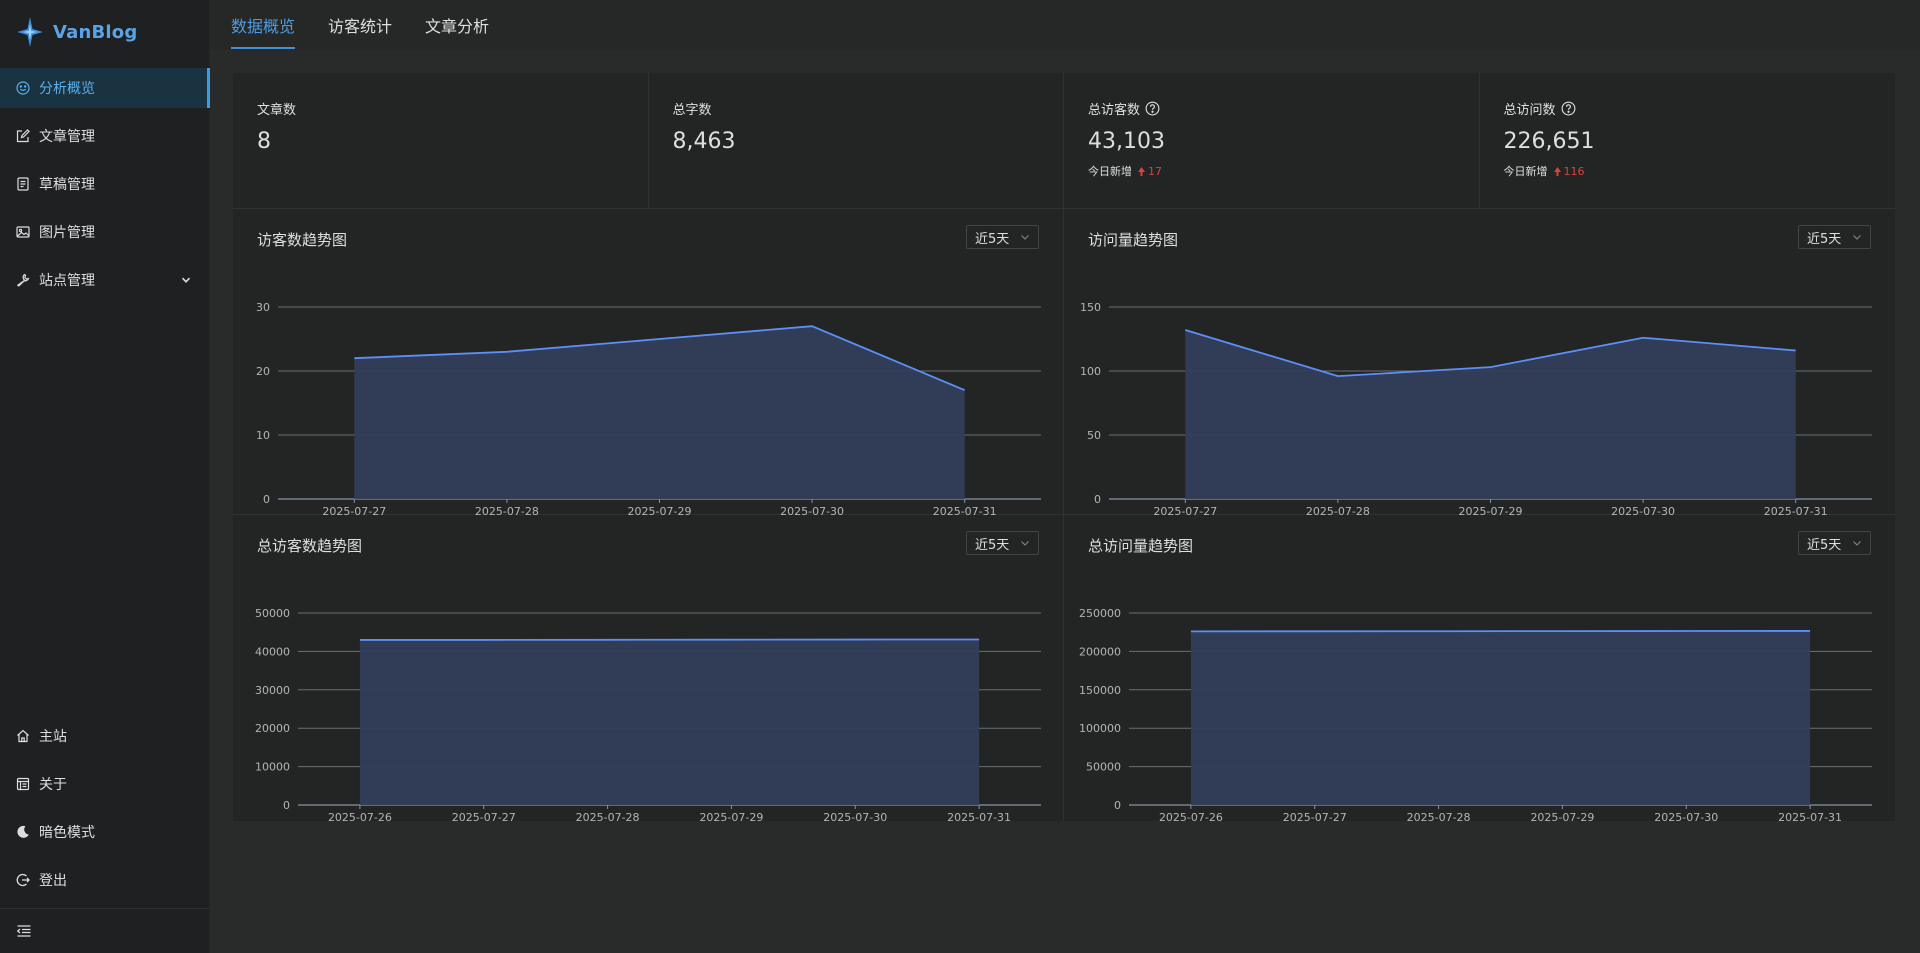  Describe the element at coordinates (23, 736) in the screenshot. I see `home-icon` at that location.